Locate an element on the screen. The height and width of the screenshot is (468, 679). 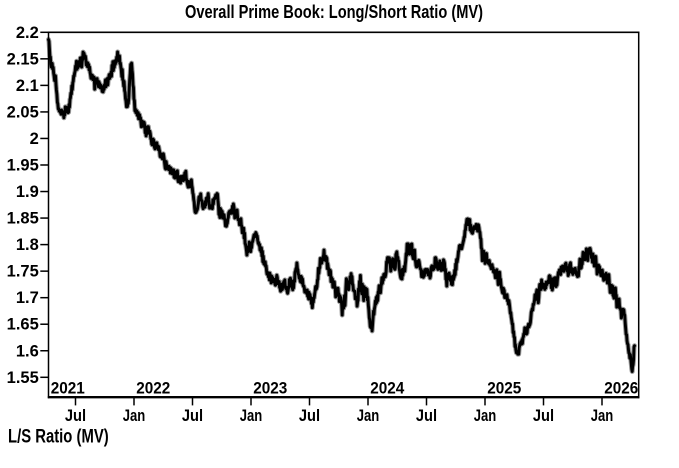
svg-text: 2.2 is located at coordinates (27, 33).